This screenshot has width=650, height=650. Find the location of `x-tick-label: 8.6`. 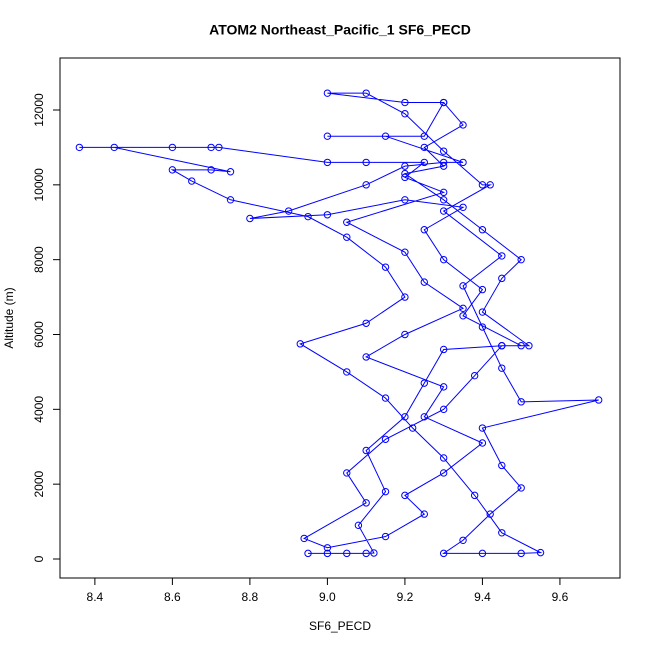

x-tick-label: 8.6 is located at coordinates (172, 597).